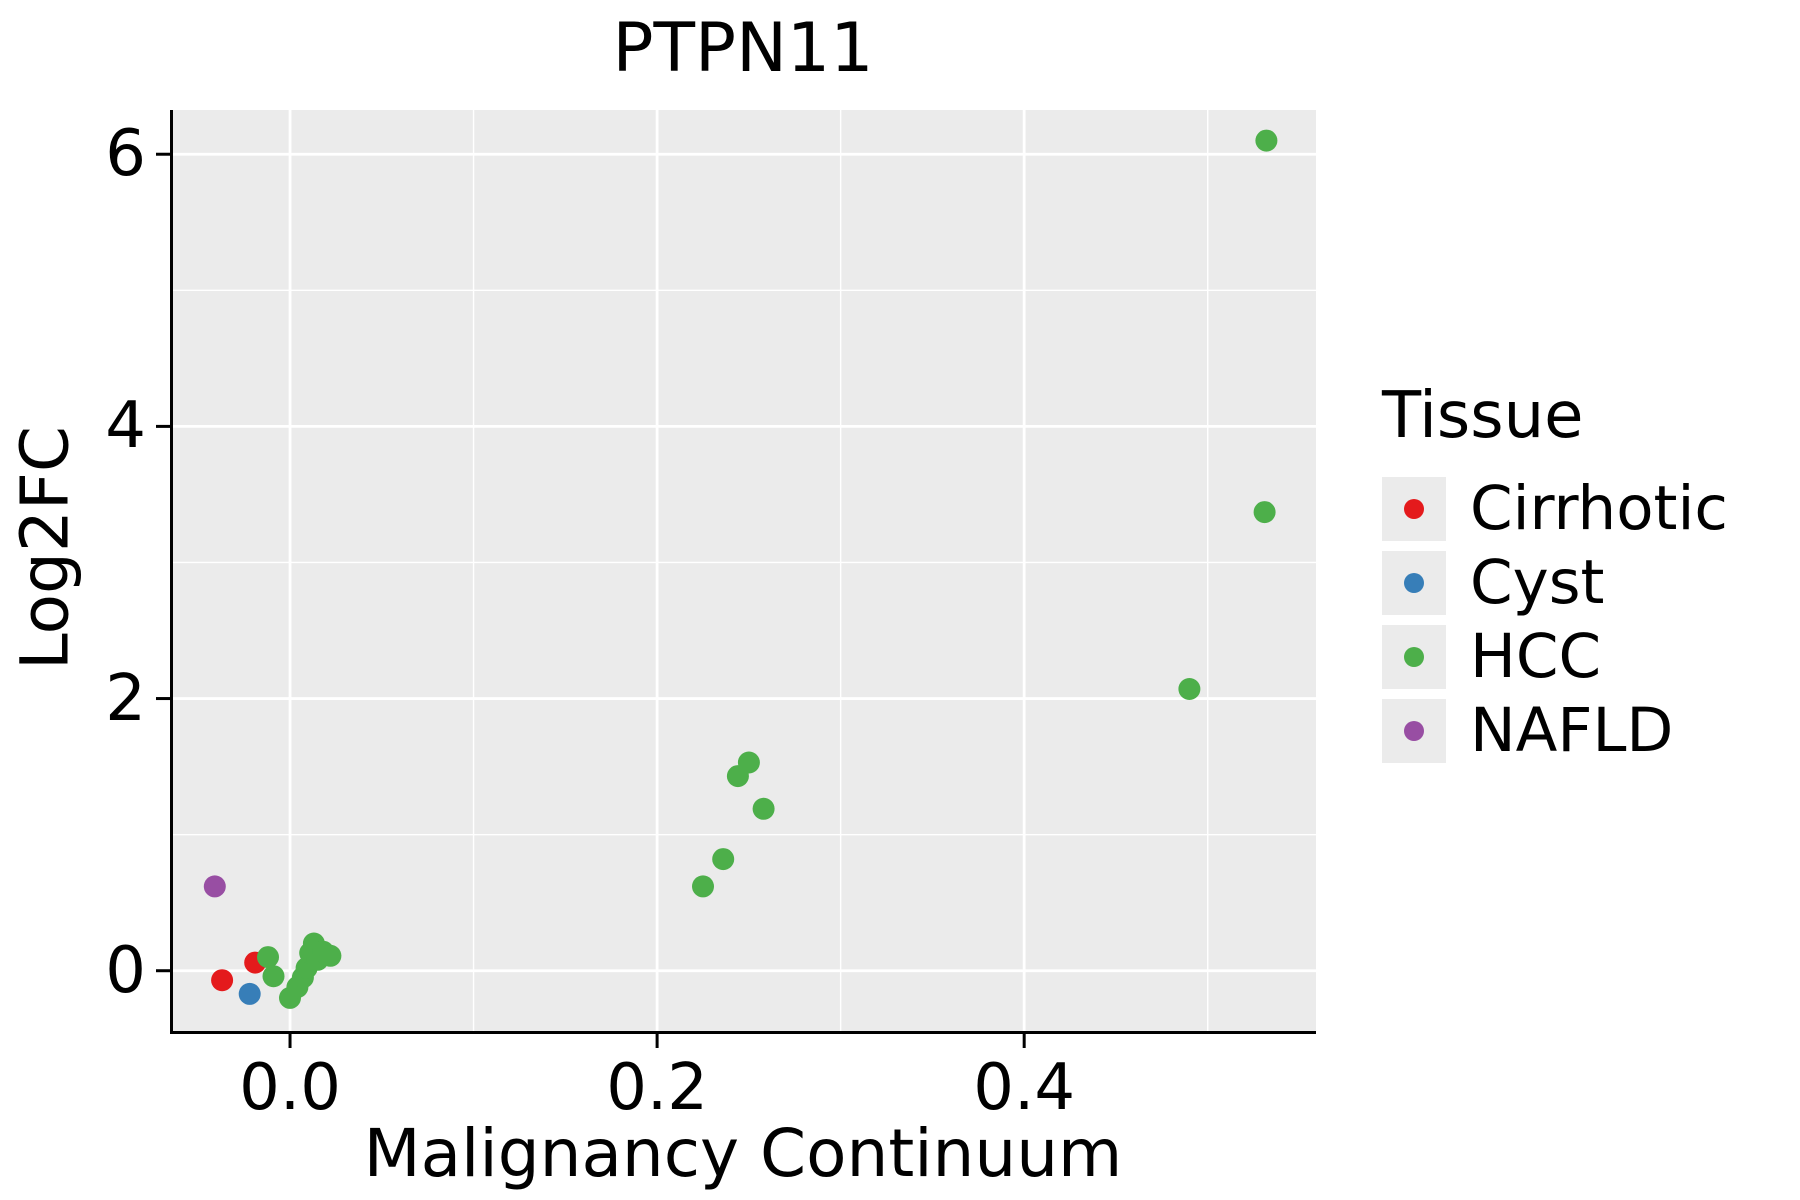 The width and height of the screenshot is (1800, 1200). Describe the element at coordinates (657, 1088) in the screenshot. I see `x-tick-label: 0.2` at that location.